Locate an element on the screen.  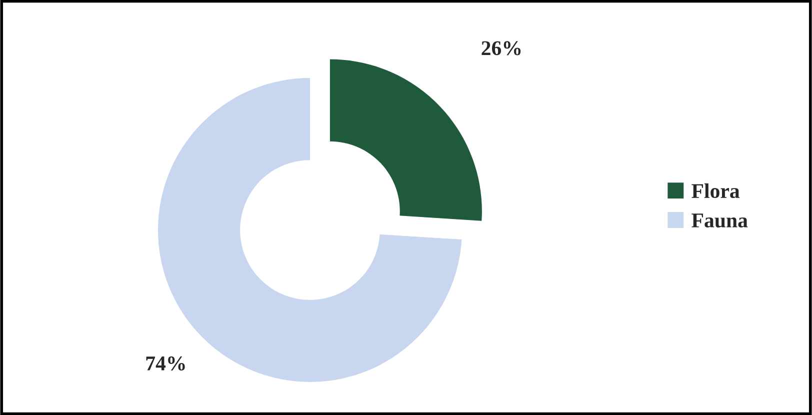
data-label: 74% is located at coordinates (165, 363).